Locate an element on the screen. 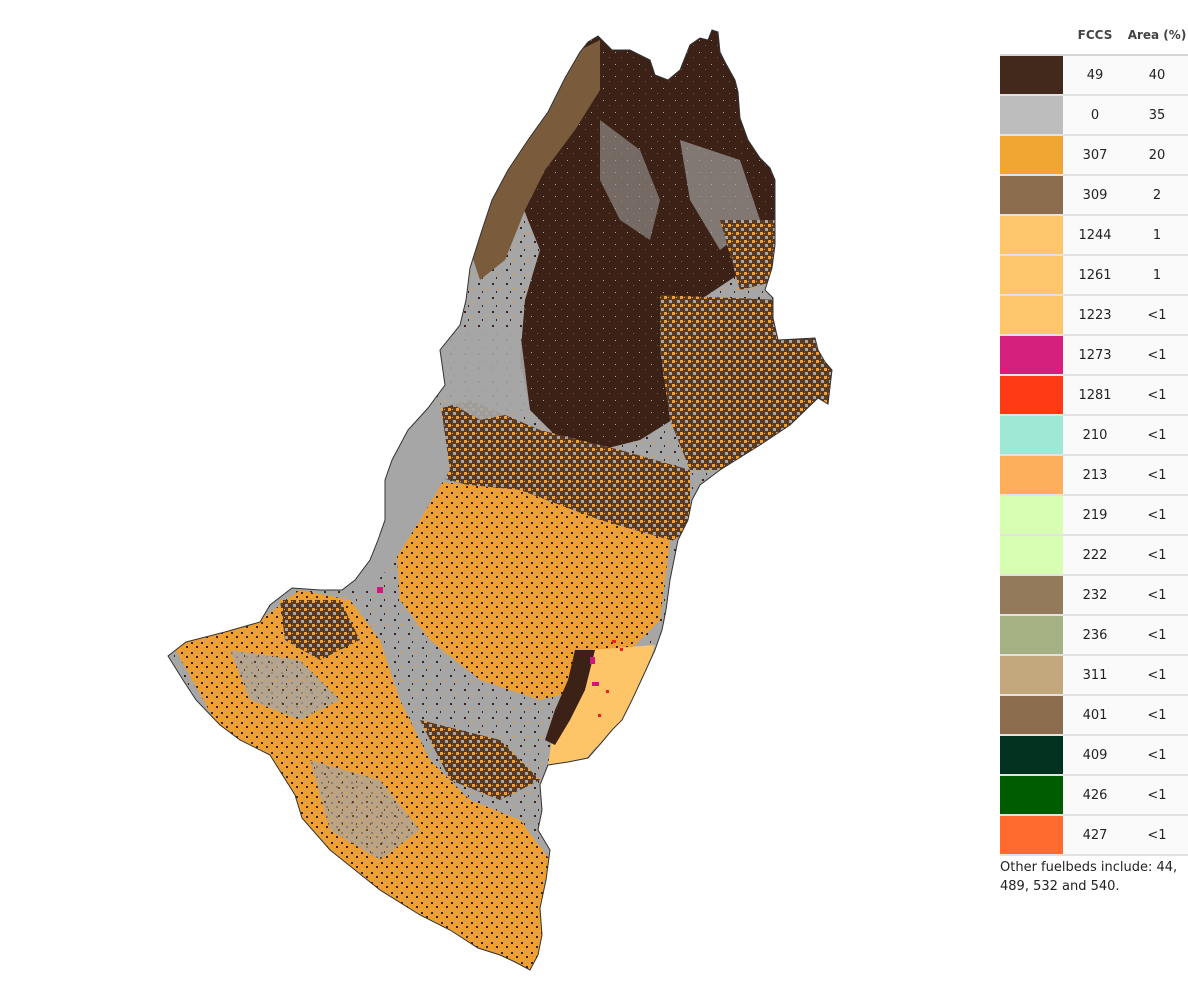 This screenshot has width=1188, height=1000. legend-row: 49 40 is located at coordinates (1094, 75).